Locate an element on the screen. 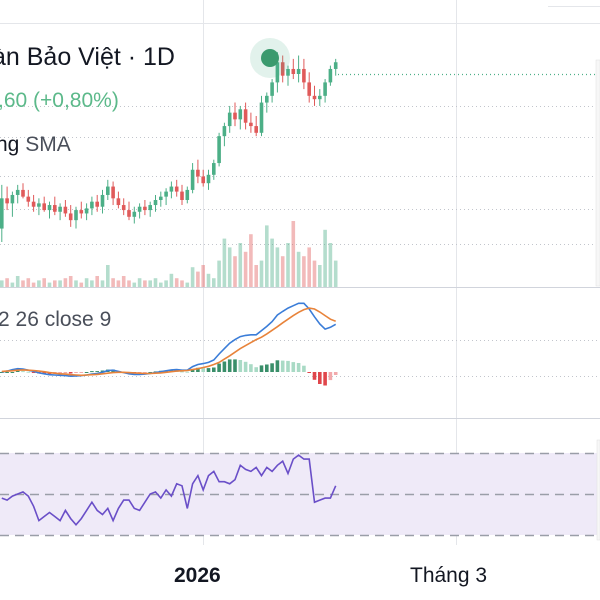 The height and width of the screenshot is (600, 600). rsi-pane is located at coordinates (300, 494).